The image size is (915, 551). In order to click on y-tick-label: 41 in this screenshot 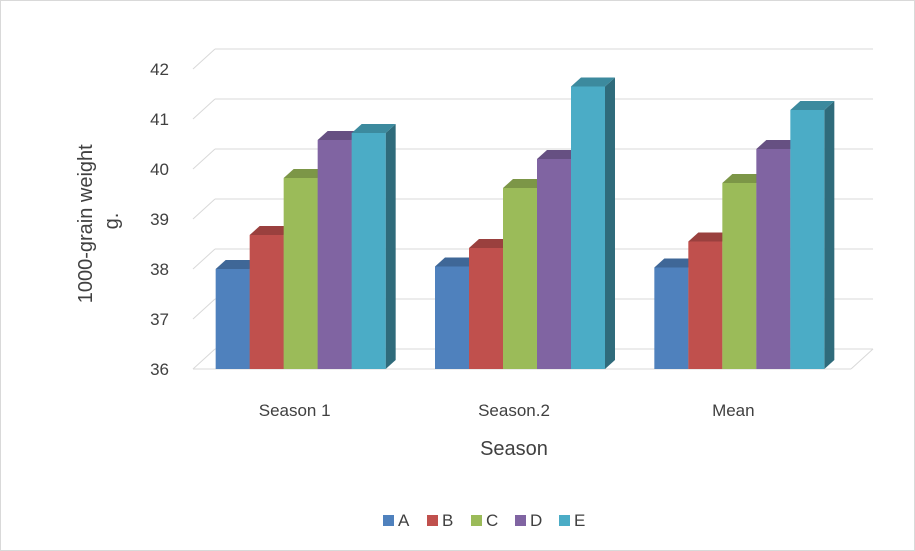, I will do `click(159, 119)`.